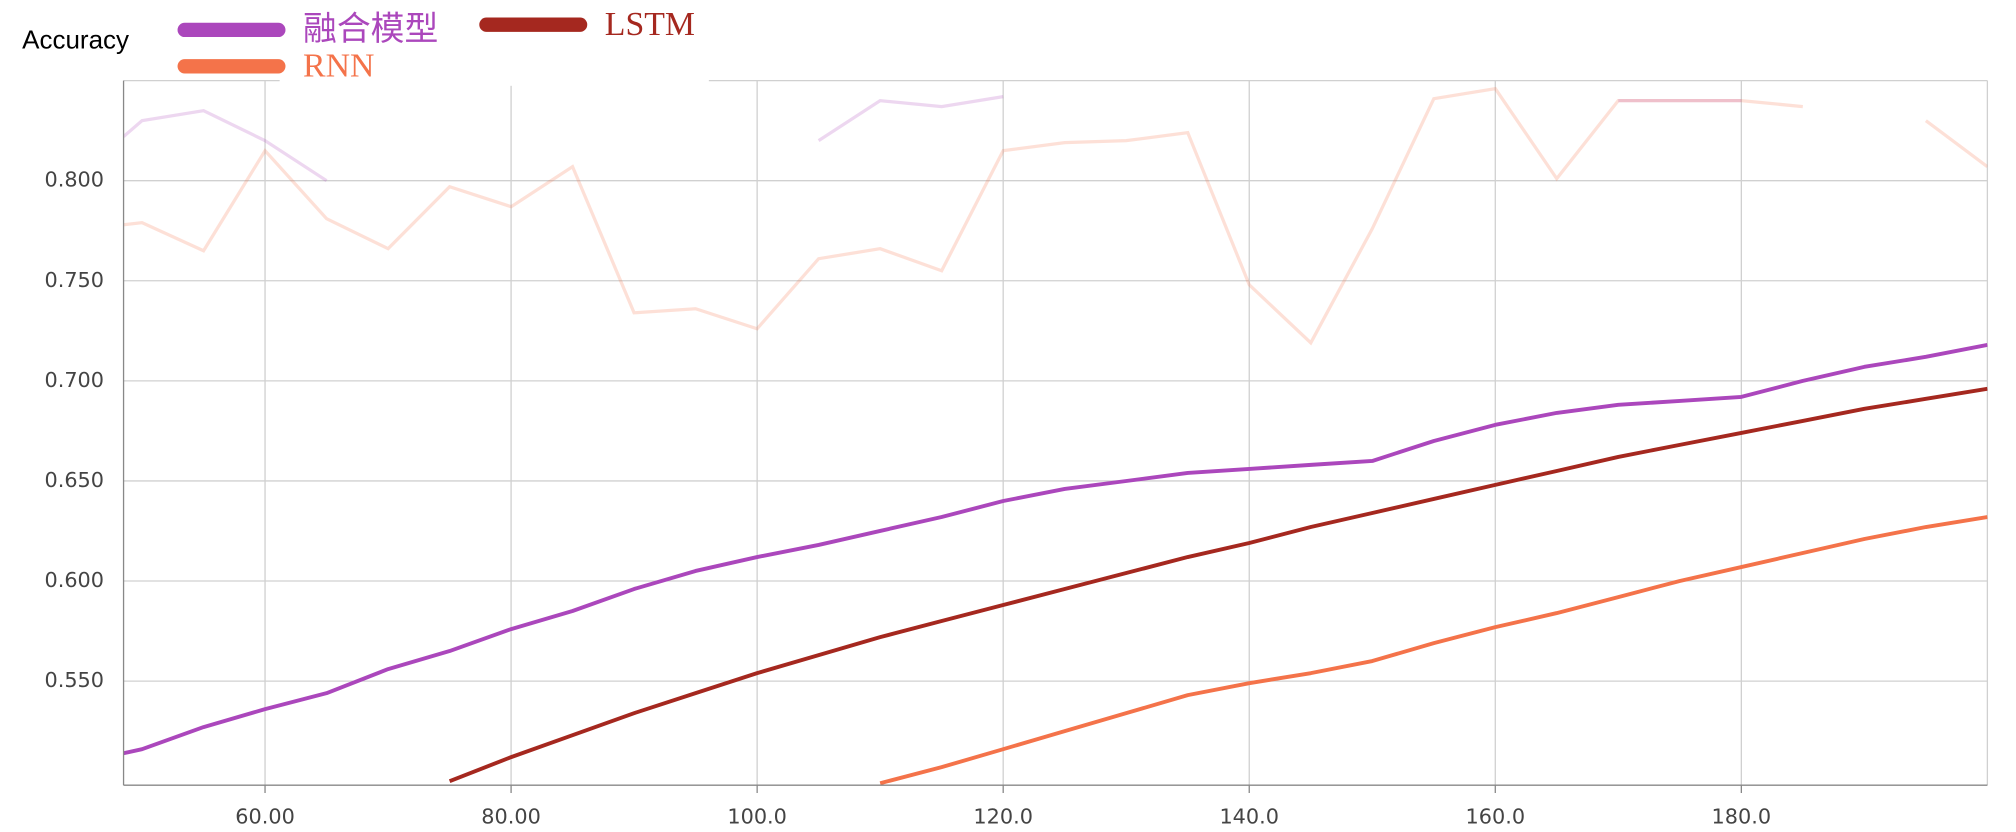 This screenshot has width=2016, height=832. What do you see at coordinates (494, 43) in the screenshot?
I see `legend-background` at bounding box center [494, 43].